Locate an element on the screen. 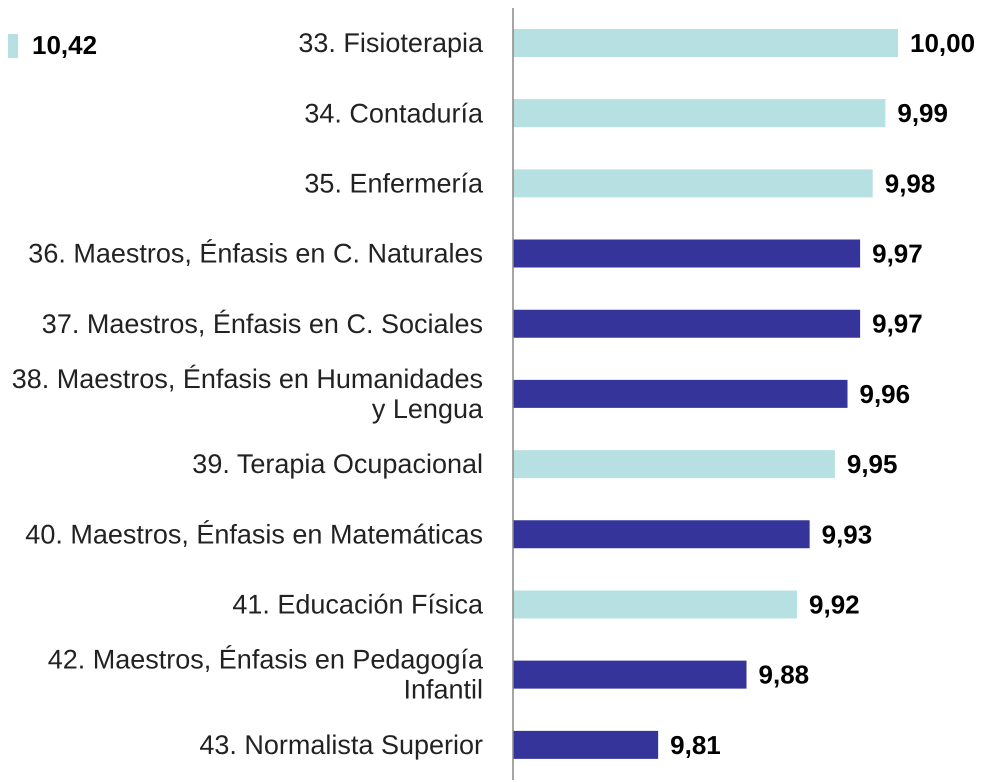 The image size is (984, 782). y-tick-label: 42. Maestros, Énfasis en Pedagogía Infantil is located at coordinates (266, 674).